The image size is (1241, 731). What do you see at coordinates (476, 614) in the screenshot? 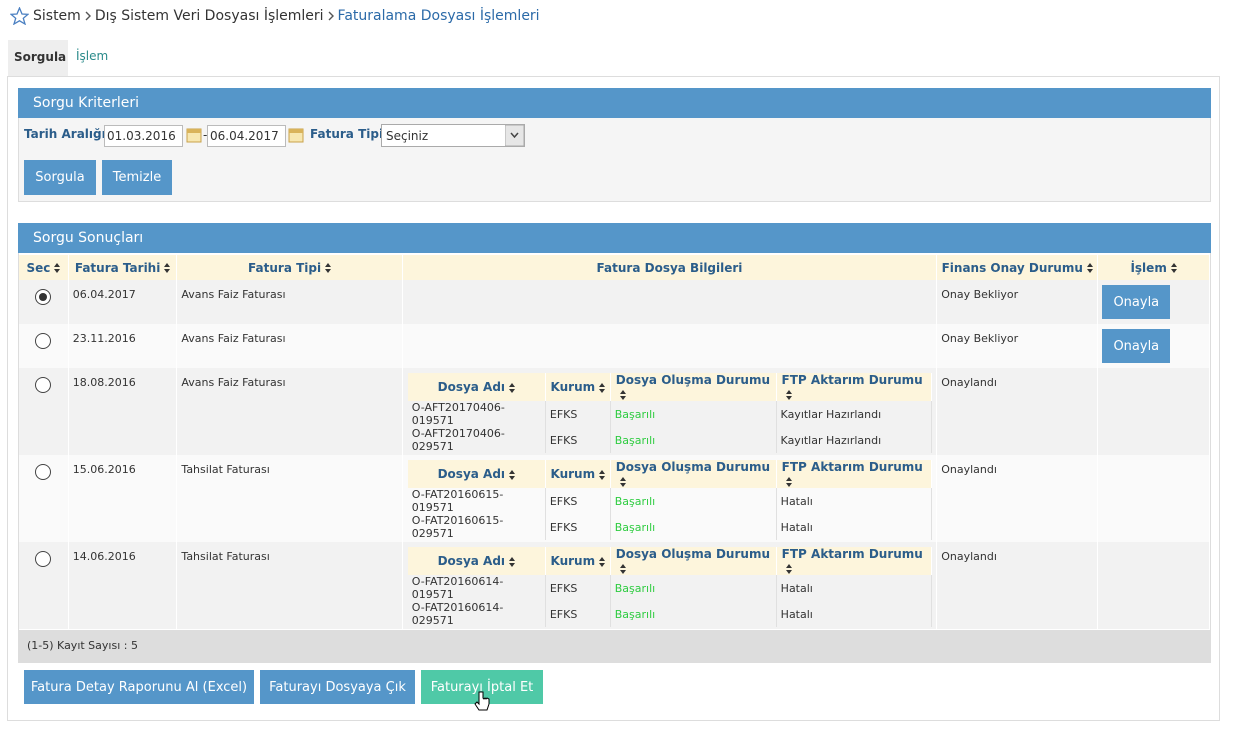
I see `file-cell: O-FAT20160614-029571` at bounding box center [476, 614].